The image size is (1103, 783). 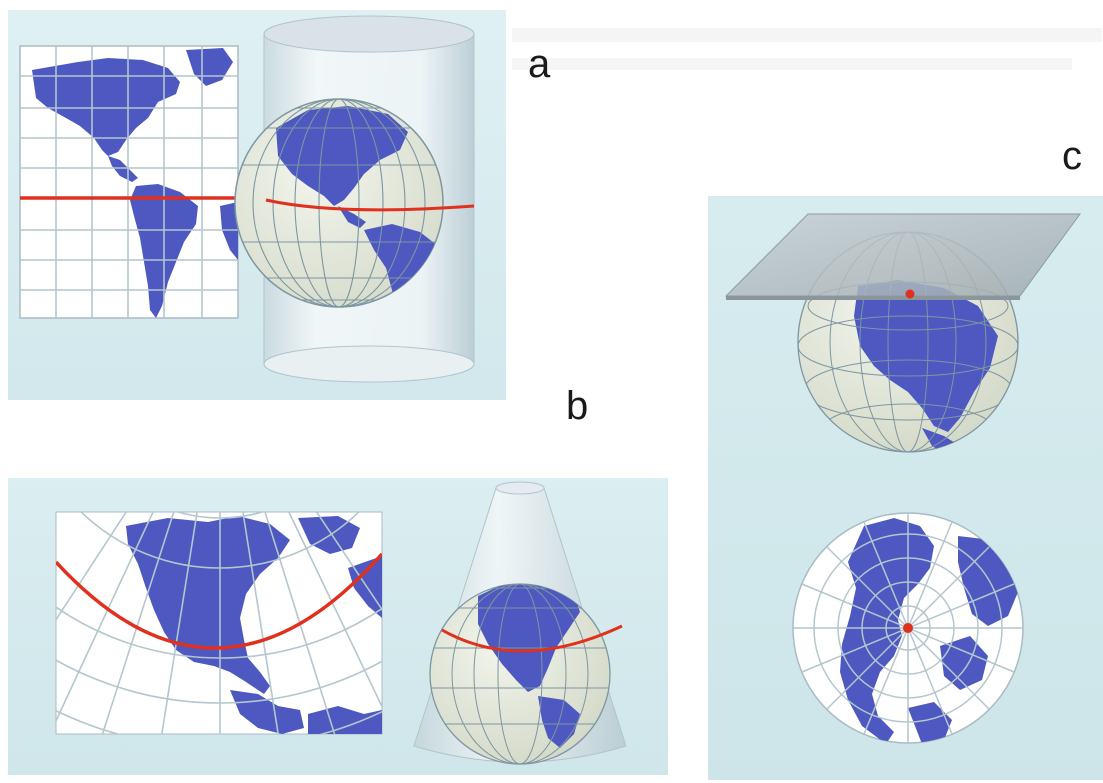 I want to click on map-north-america-shape, so click(x=106, y=107).